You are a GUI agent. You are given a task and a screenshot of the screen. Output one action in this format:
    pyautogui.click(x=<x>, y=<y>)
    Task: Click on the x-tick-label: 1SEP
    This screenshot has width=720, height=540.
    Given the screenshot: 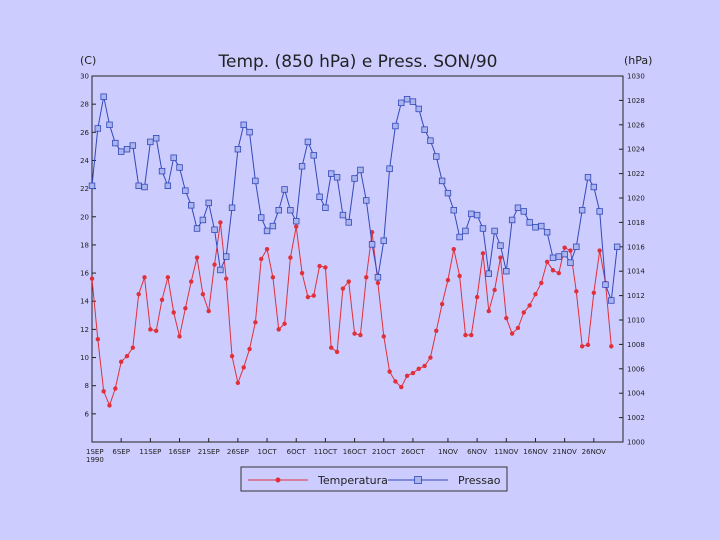 What is the action you would take?
    pyautogui.click(x=95, y=452)
    